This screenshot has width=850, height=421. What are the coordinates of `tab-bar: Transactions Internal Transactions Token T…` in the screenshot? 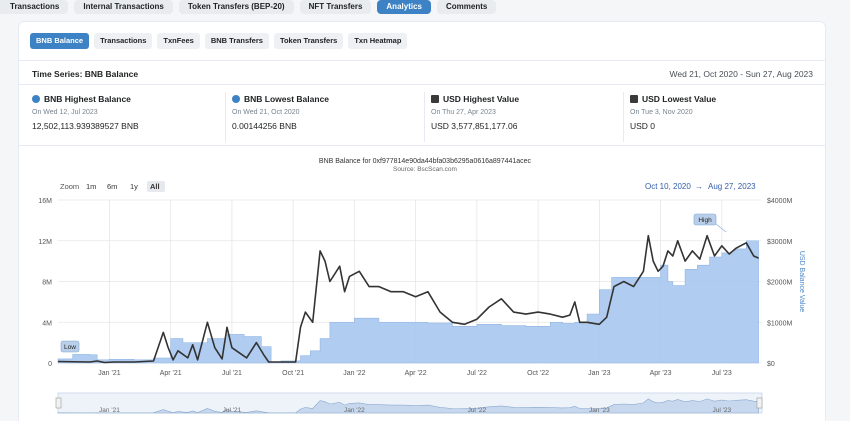 It's located at (248, 8).